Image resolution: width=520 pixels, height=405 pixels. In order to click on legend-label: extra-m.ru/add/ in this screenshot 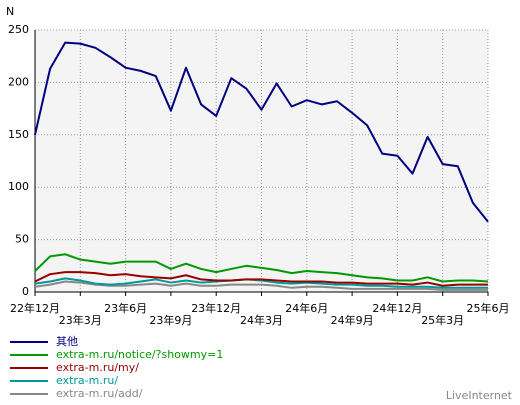, I will do `click(99, 393)`.